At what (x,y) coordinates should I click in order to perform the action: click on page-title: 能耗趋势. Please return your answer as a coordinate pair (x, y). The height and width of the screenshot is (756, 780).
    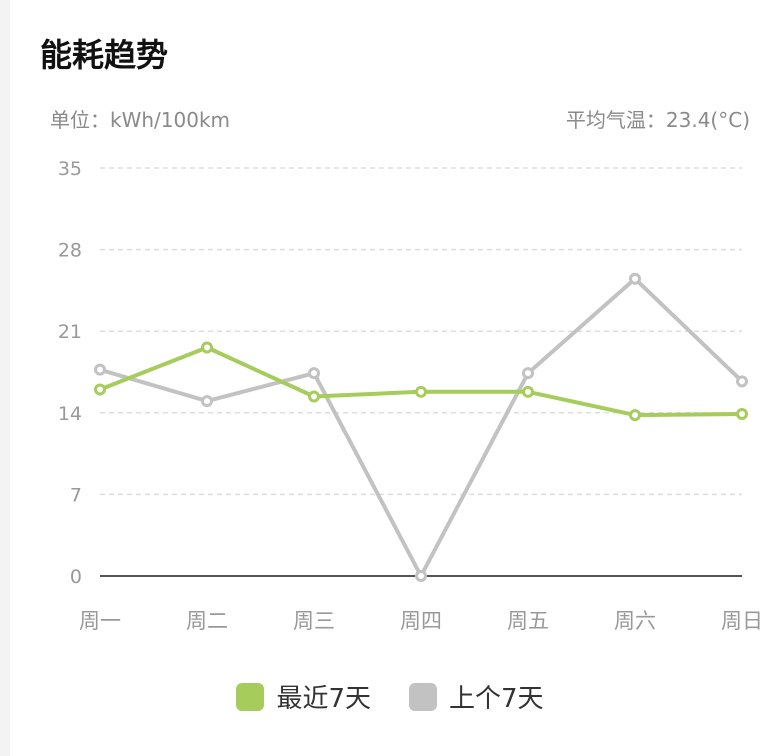
    Looking at the image, I should click on (104, 55).